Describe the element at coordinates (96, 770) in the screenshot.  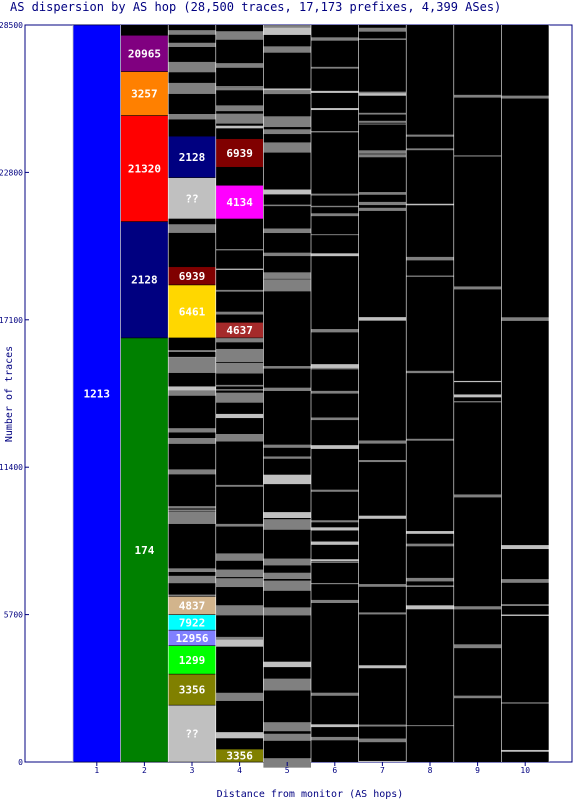
I see `x-tick-label: 1` at that location.